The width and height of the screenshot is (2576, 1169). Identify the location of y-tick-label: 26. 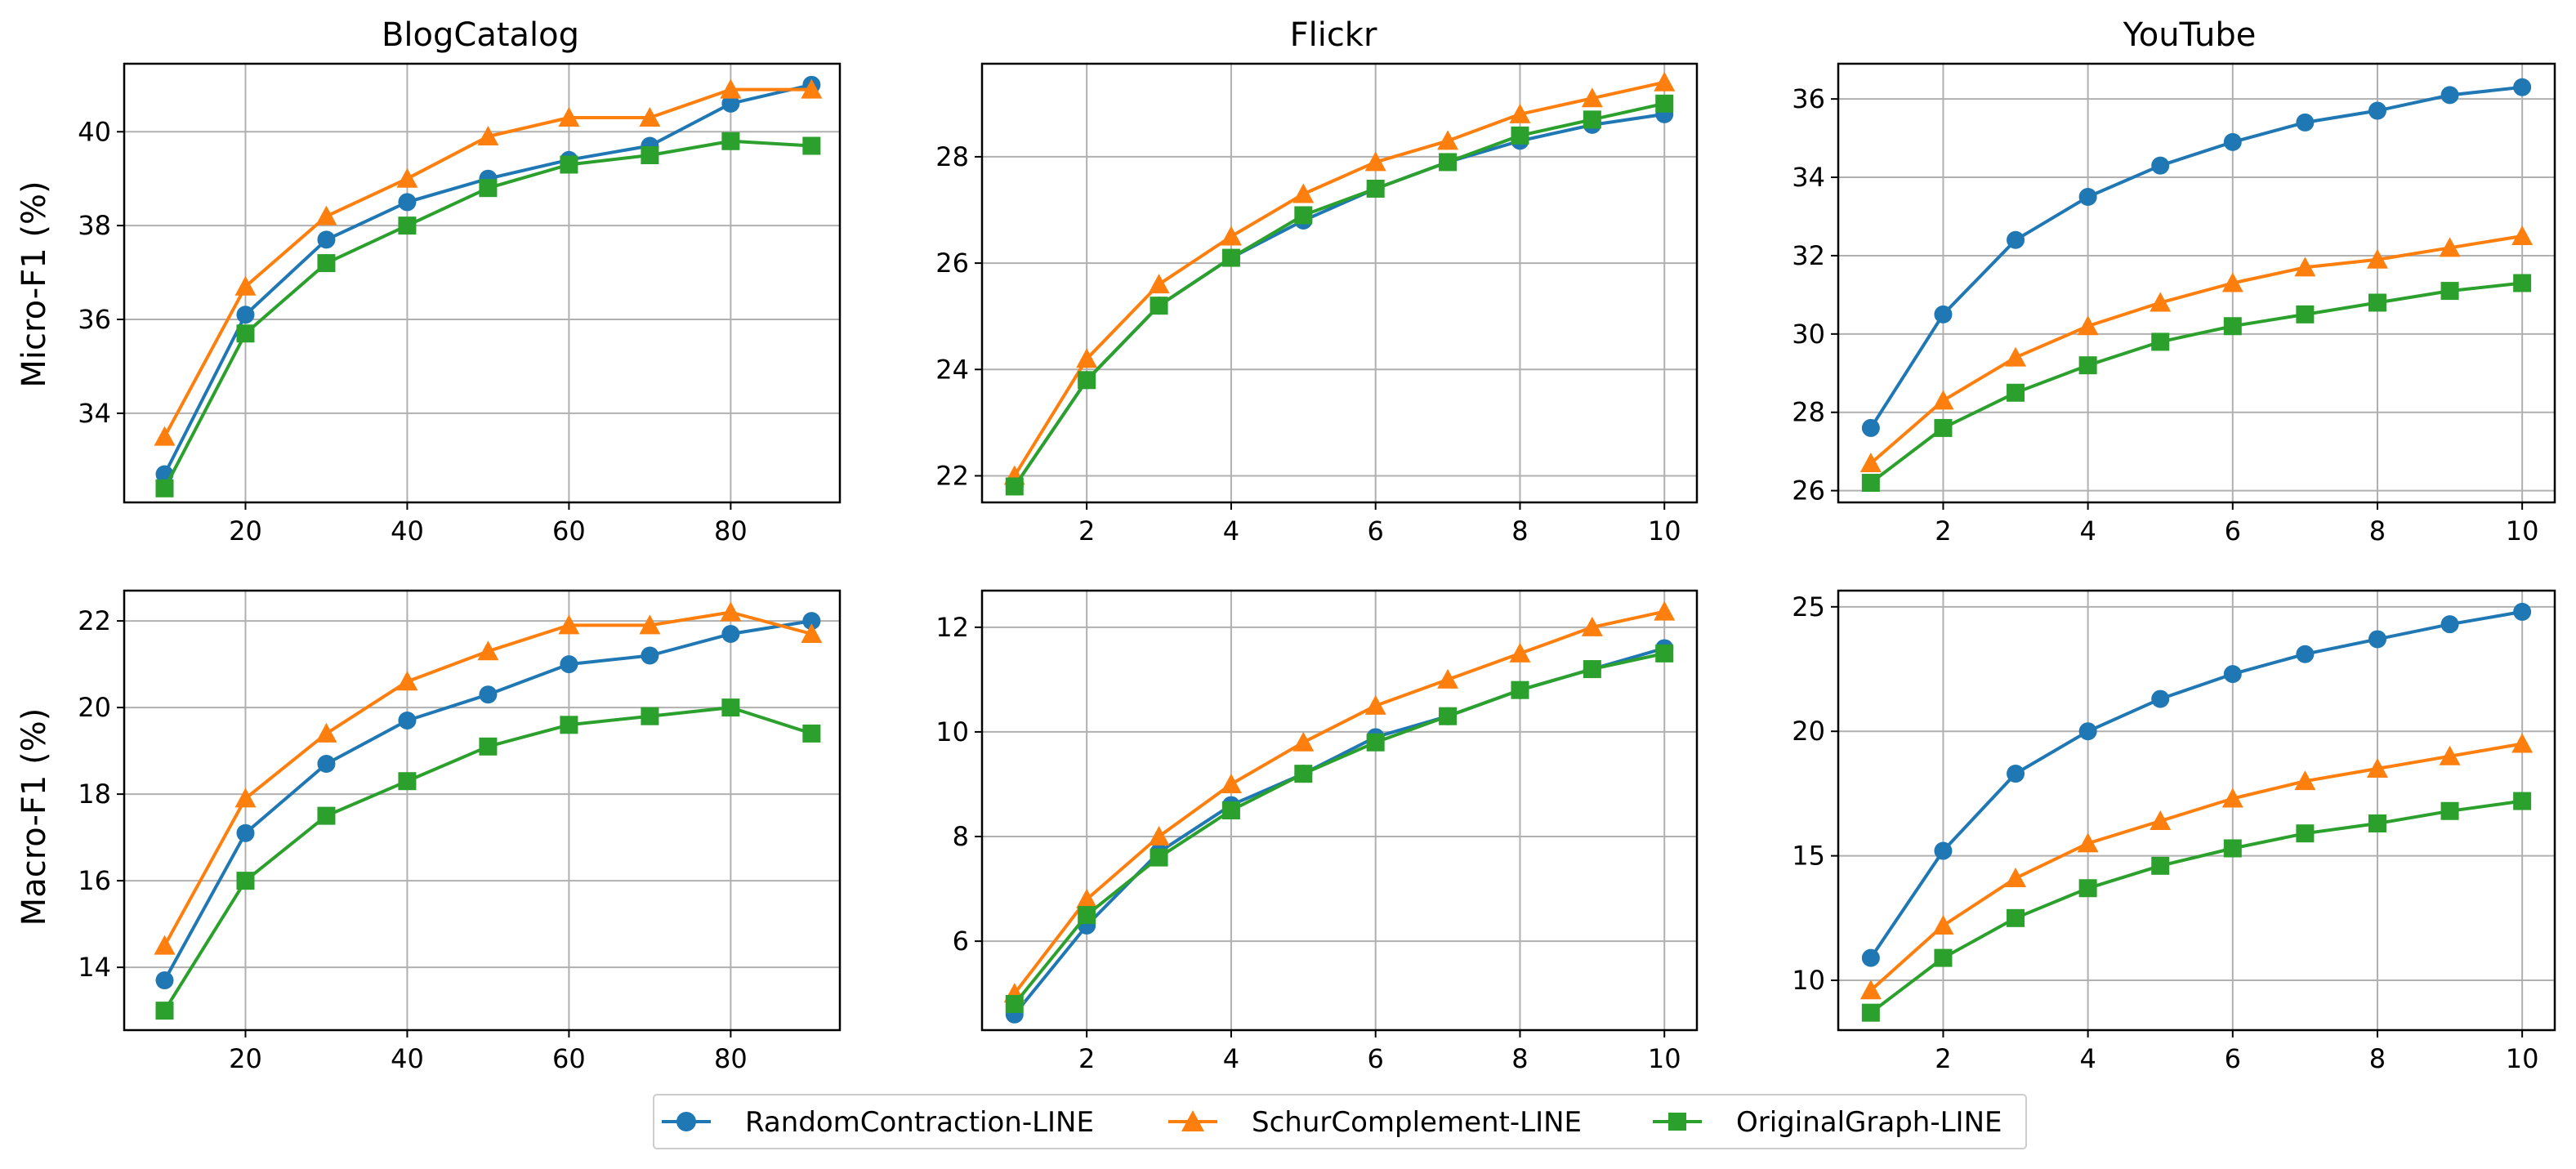
(1809, 490).